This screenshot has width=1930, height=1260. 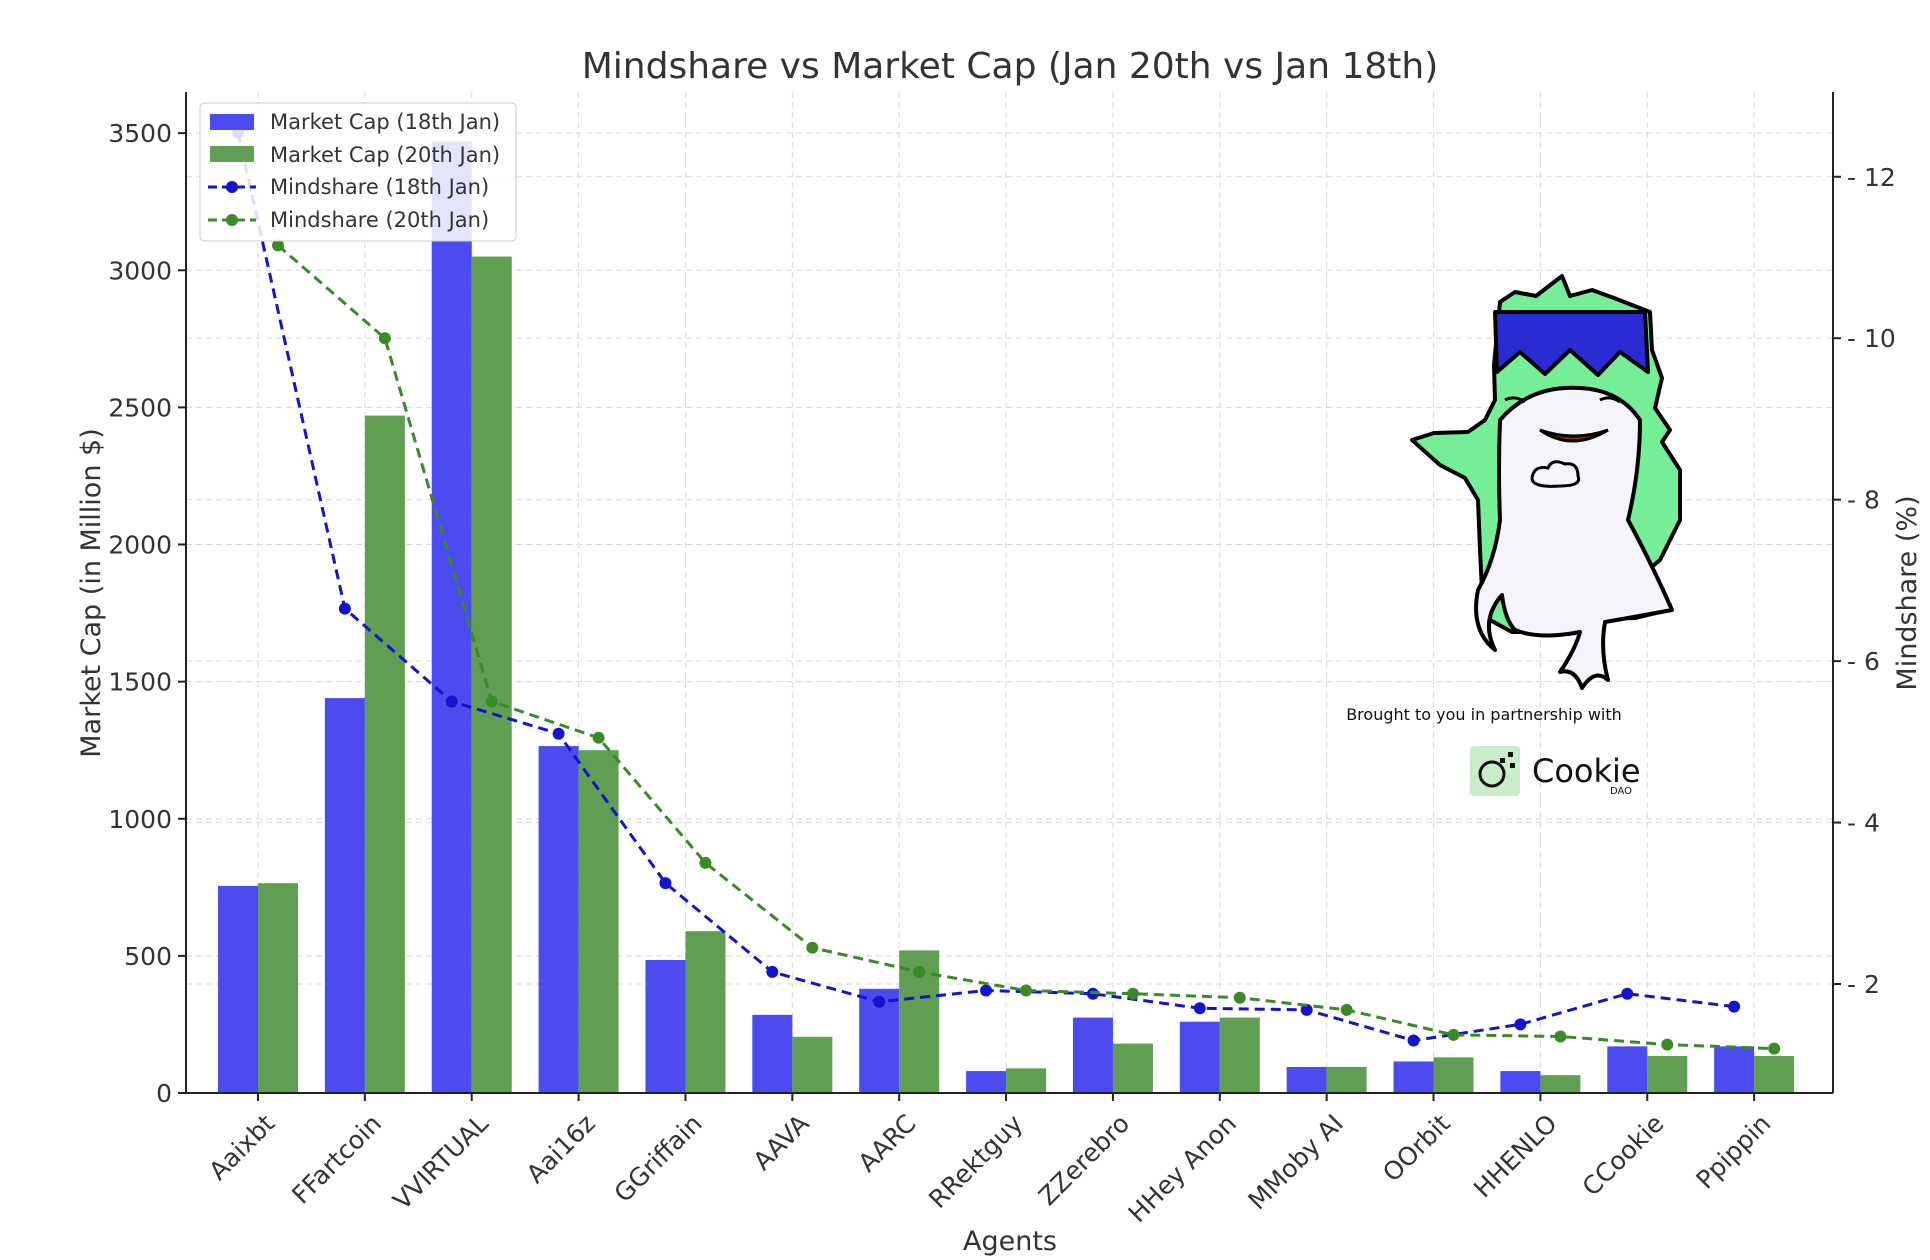 I want to click on x-tick-label: Ppippin, so click(x=1734, y=1152).